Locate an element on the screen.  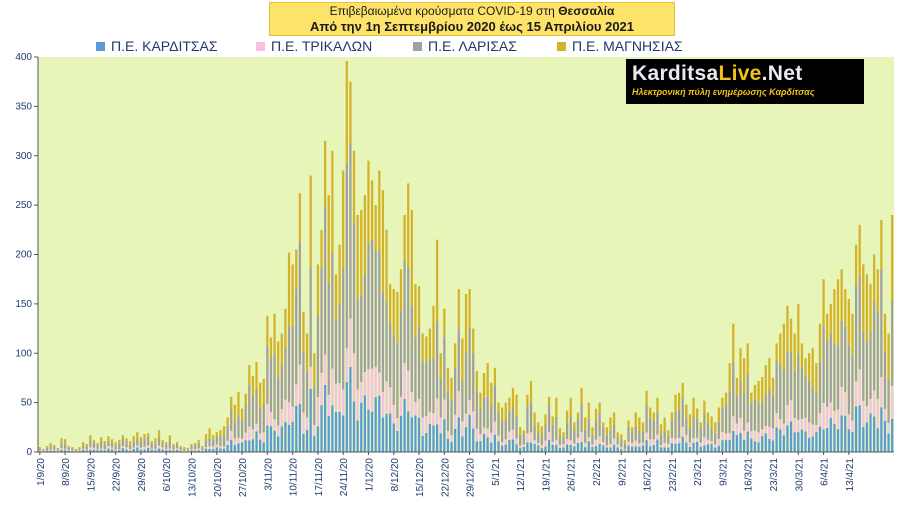
y-tick-label: 200 is located at coordinates (23, 255).